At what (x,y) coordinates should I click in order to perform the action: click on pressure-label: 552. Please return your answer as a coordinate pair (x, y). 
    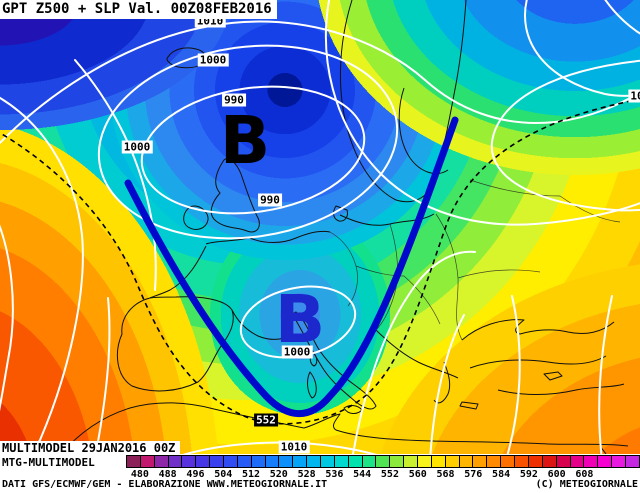
    Looking at the image, I should click on (266, 420).